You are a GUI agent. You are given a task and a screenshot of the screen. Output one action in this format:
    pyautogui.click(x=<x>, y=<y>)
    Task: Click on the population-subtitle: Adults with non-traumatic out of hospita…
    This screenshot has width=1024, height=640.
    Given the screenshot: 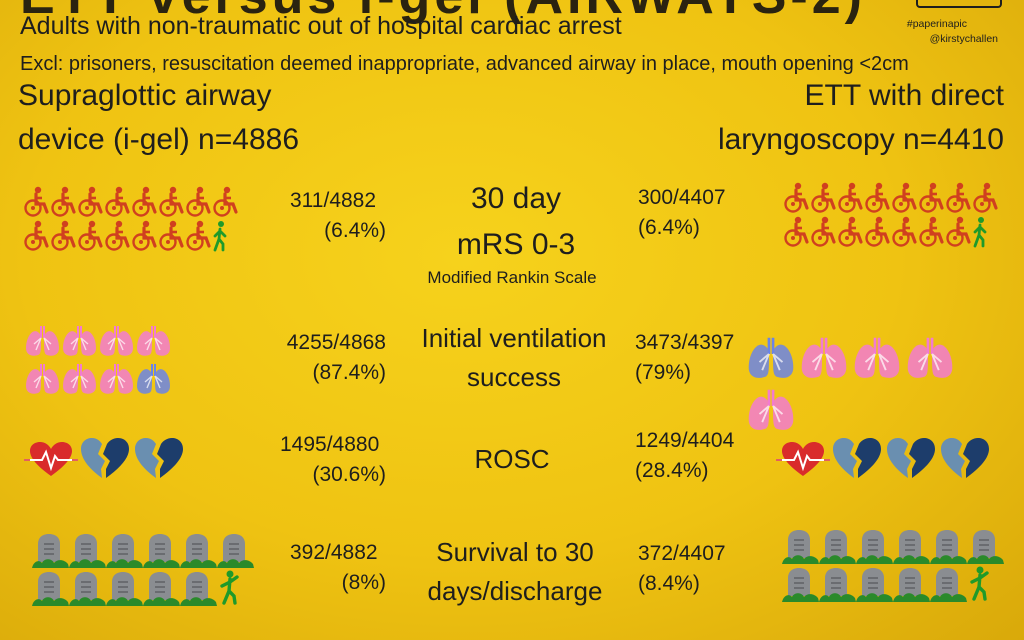 What is the action you would take?
    pyautogui.click(x=321, y=26)
    